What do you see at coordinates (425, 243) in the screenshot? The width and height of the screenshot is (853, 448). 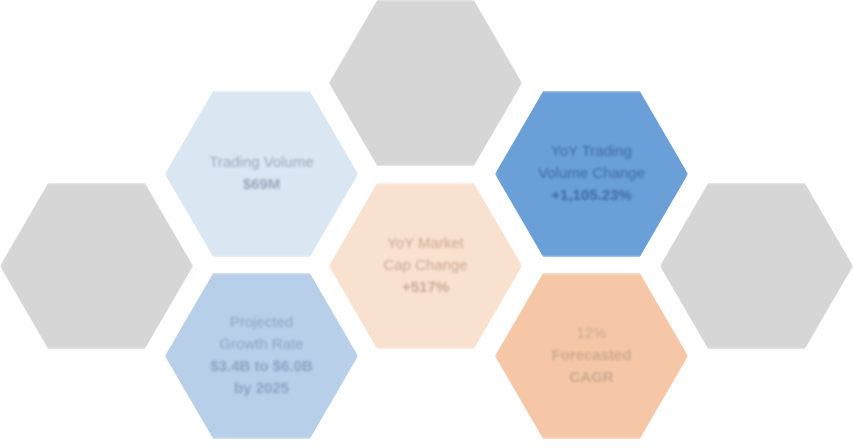 I see `yoy-market-label-1: YoY Market` at bounding box center [425, 243].